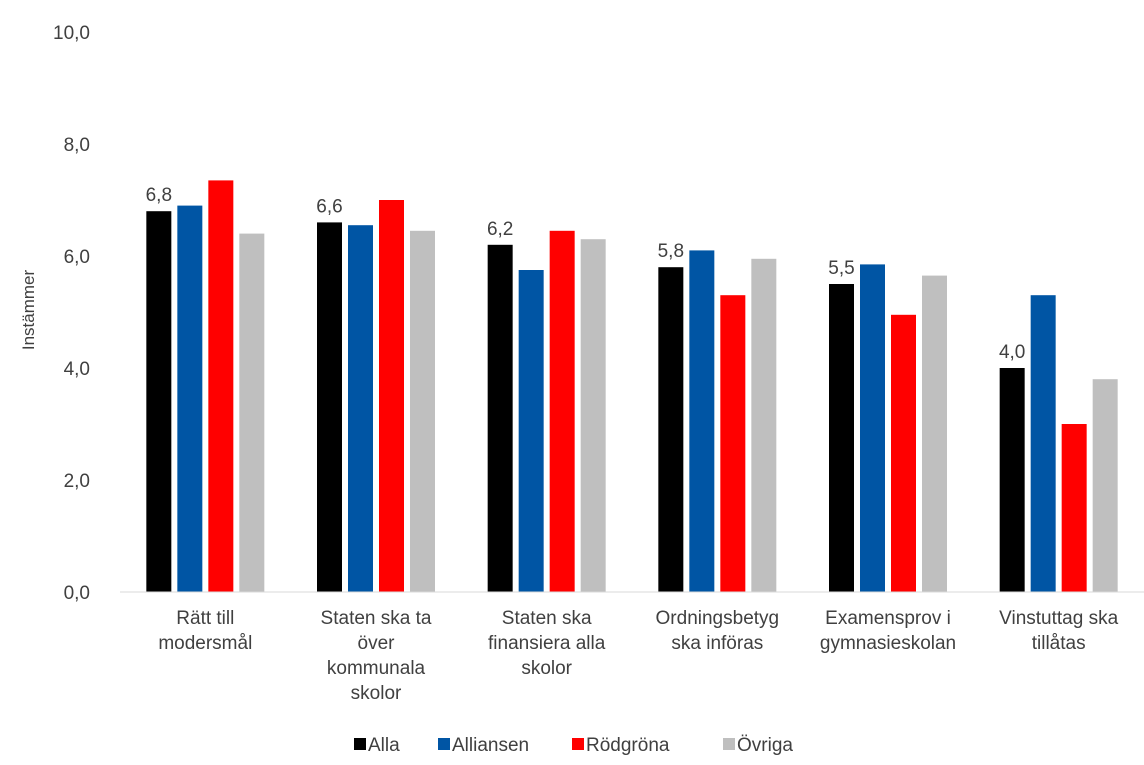 The height and width of the screenshot is (765, 1144). What do you see at coordinates (718, 618) in the screenshot?
I see `x-category-label-line: Ordningsbetyg` at bounding box center [718, 618].